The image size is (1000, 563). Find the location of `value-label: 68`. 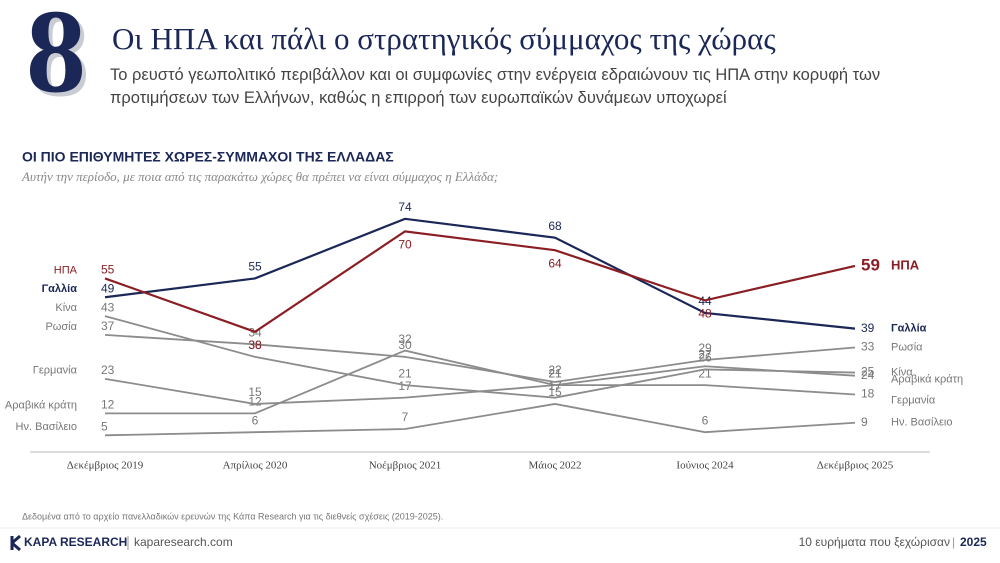

value-label: 68 is located at coordinates (555, 226).